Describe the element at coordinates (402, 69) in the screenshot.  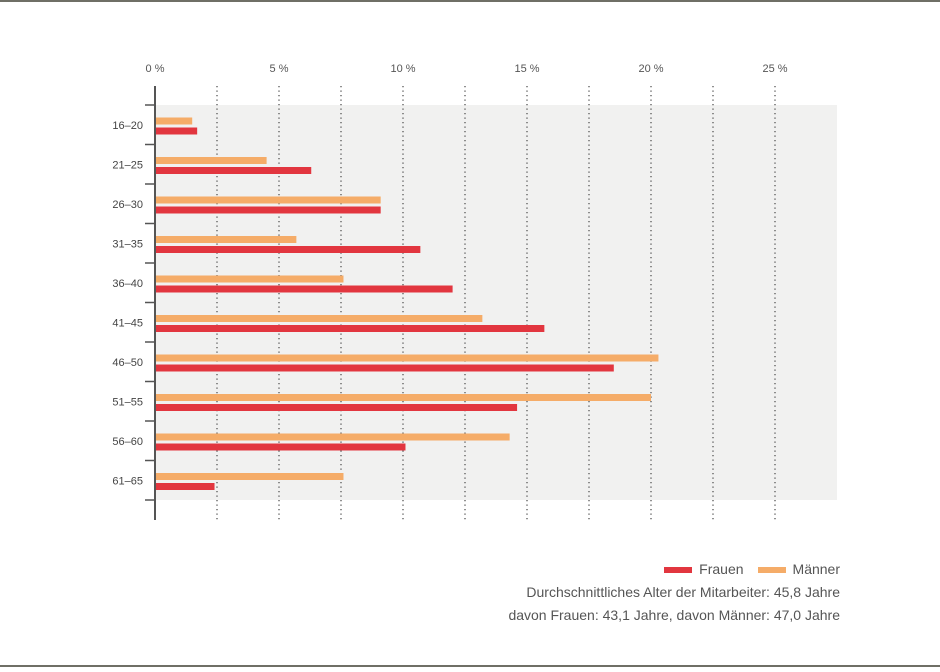
I see `x-tick-label-10: 10 %` at that location.